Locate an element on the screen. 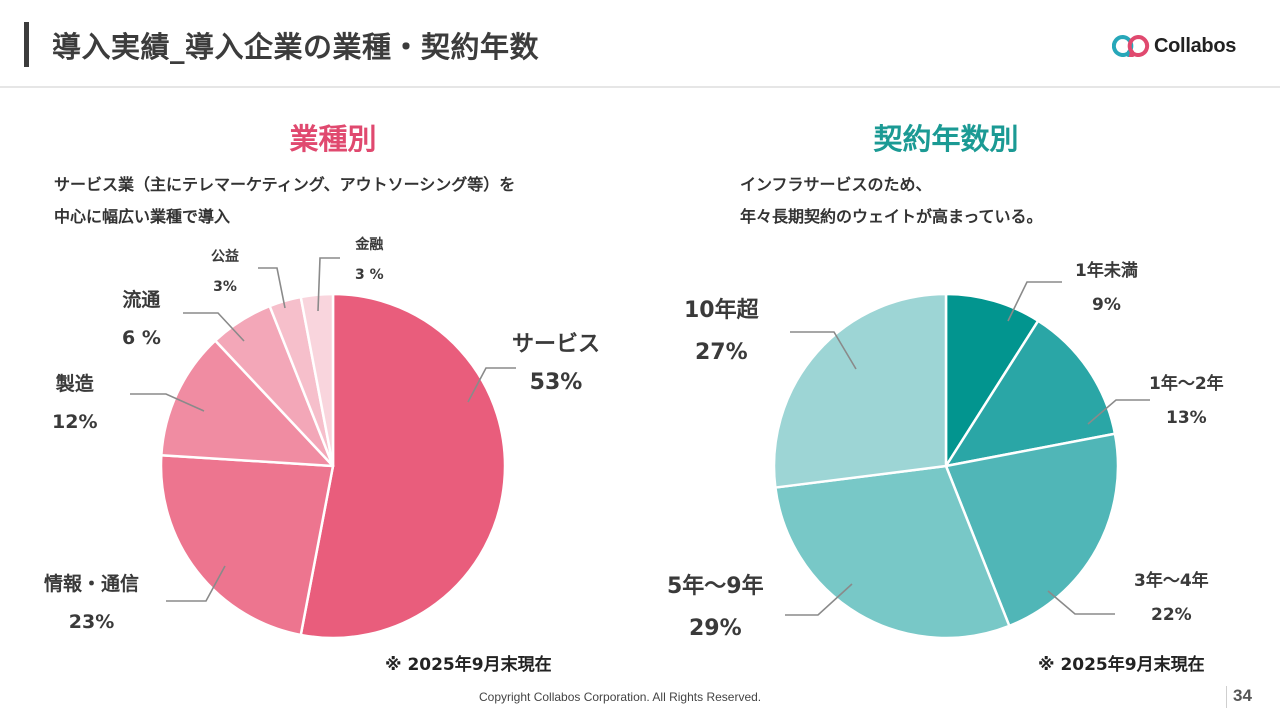  pie-label-finance: 金融 3 % is located at coordinates (369, 260).